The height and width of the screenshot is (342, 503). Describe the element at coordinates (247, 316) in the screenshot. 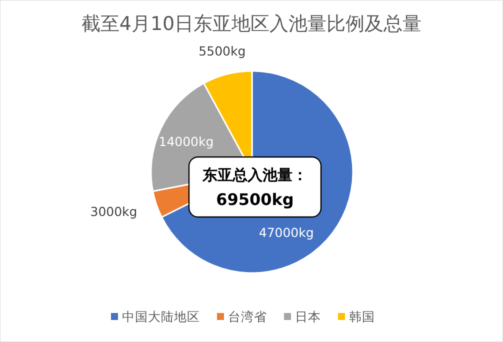

I see `legend-label: 台湾省` at that location.